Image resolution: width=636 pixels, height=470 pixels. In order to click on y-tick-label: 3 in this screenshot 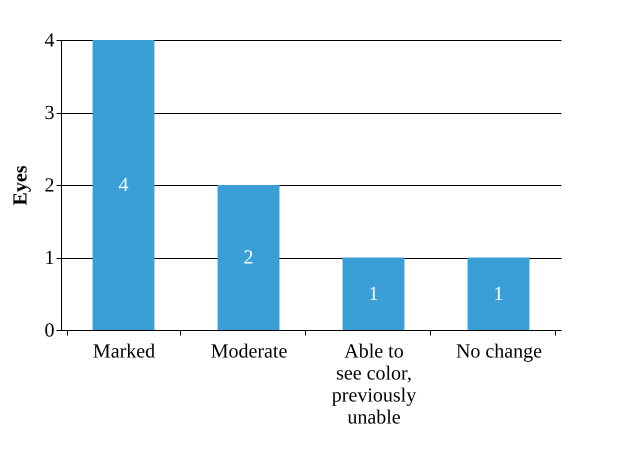, I will do `click(49, 113)`.